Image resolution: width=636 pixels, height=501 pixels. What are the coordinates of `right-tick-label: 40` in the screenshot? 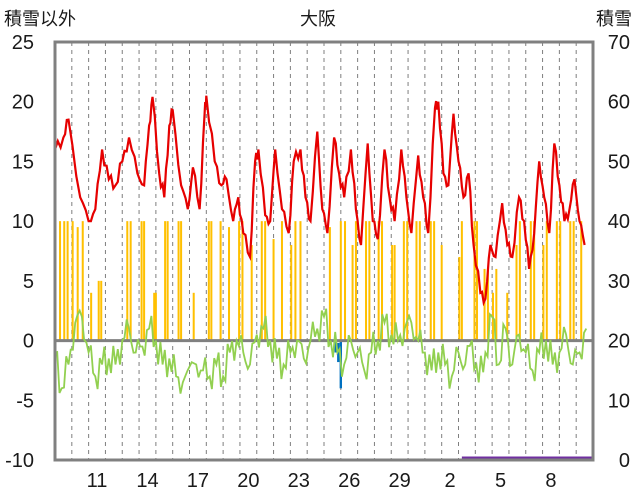 It's located at (619, 222).